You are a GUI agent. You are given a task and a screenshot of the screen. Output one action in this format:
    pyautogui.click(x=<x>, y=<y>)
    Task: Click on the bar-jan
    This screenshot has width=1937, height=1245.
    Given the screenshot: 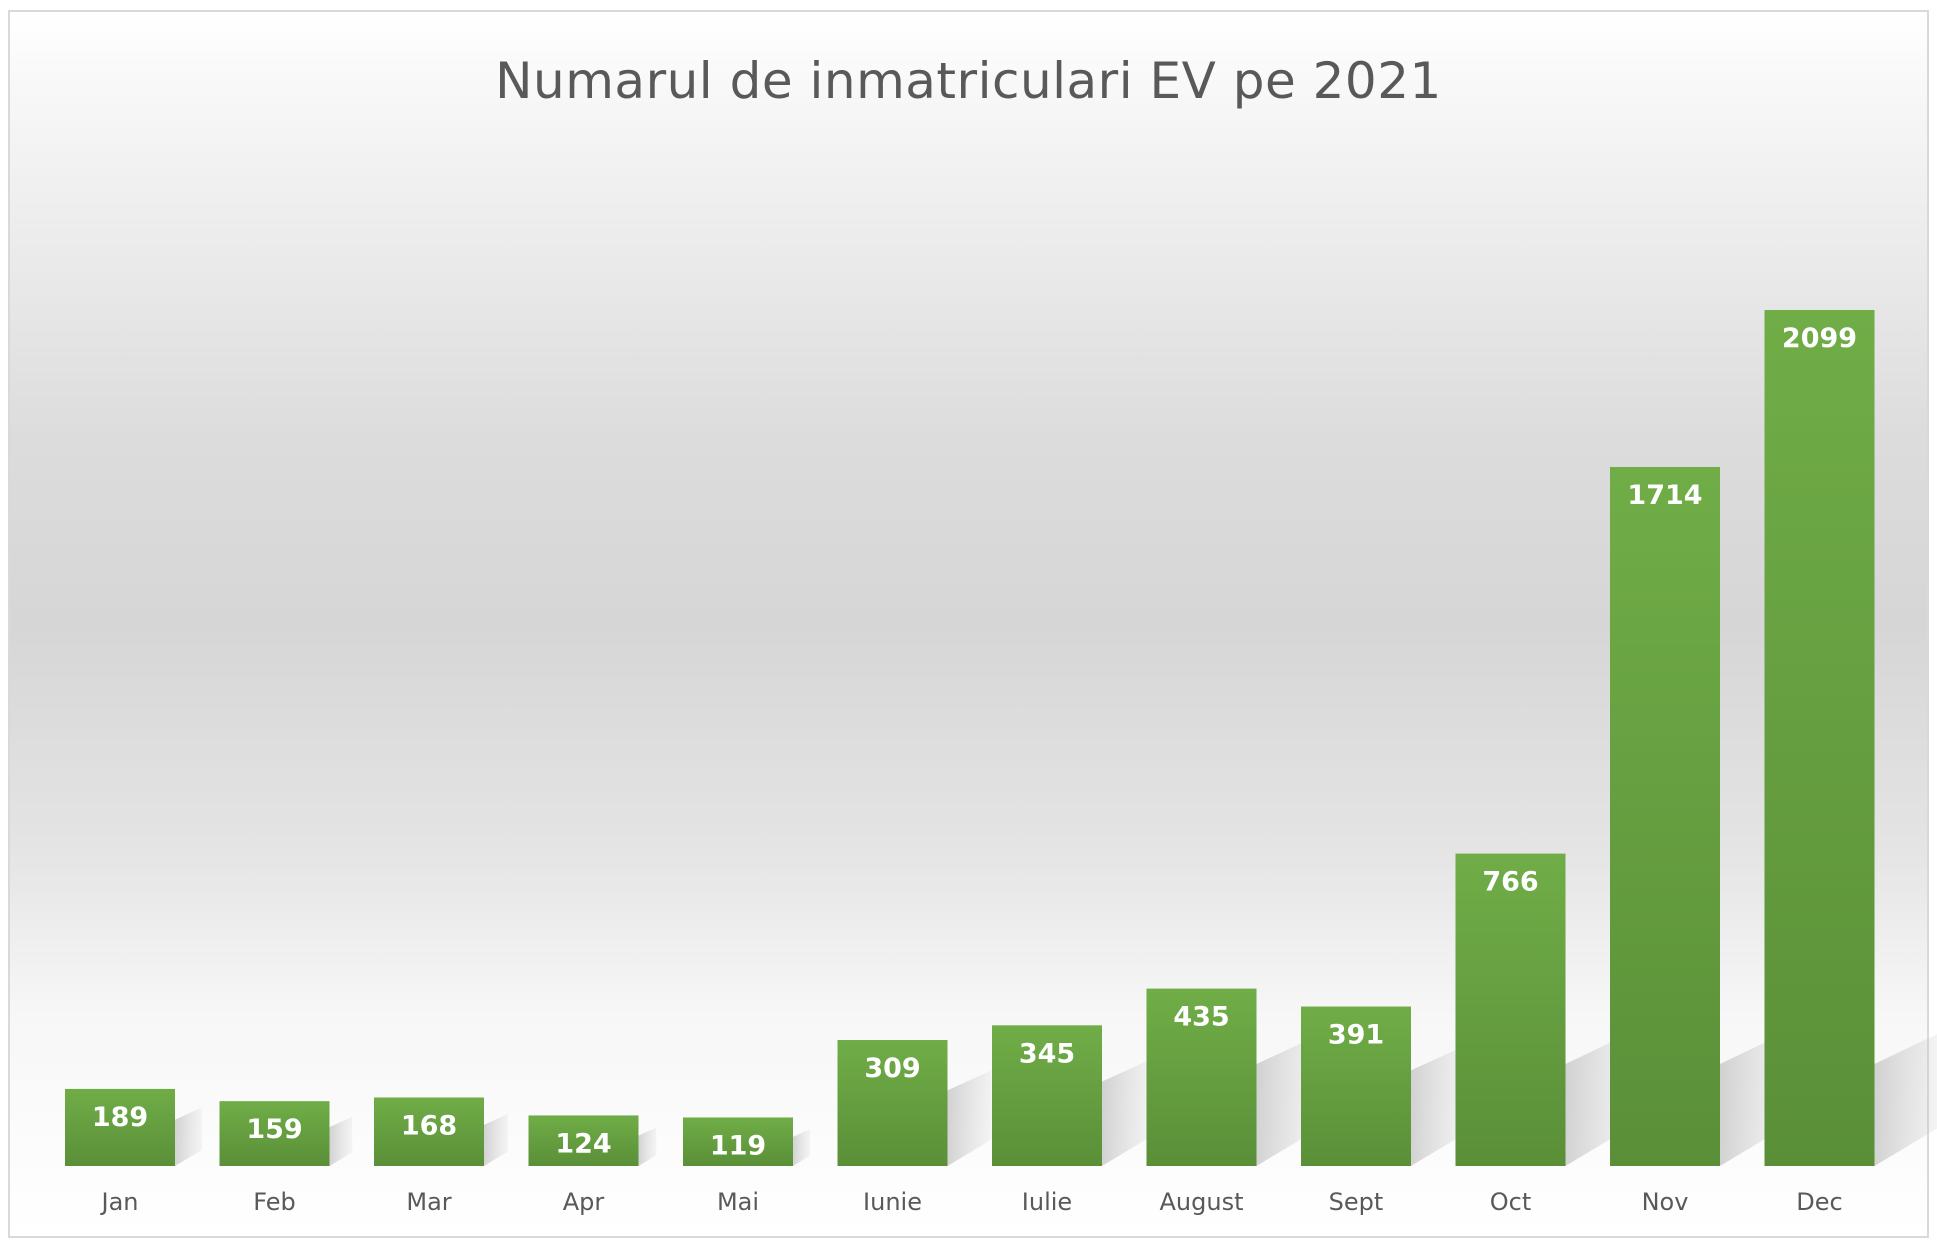 What is the action you would take?
    pyautogui.click(x=120, y=1127)
    